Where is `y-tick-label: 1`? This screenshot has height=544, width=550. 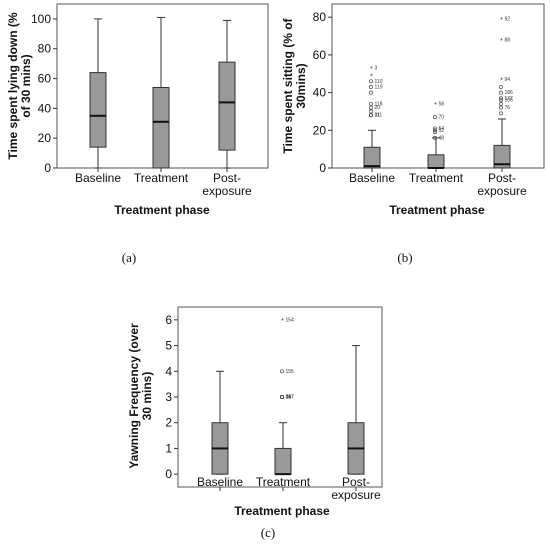 y-tick-label: 1 is located at coordinates (168, 448).